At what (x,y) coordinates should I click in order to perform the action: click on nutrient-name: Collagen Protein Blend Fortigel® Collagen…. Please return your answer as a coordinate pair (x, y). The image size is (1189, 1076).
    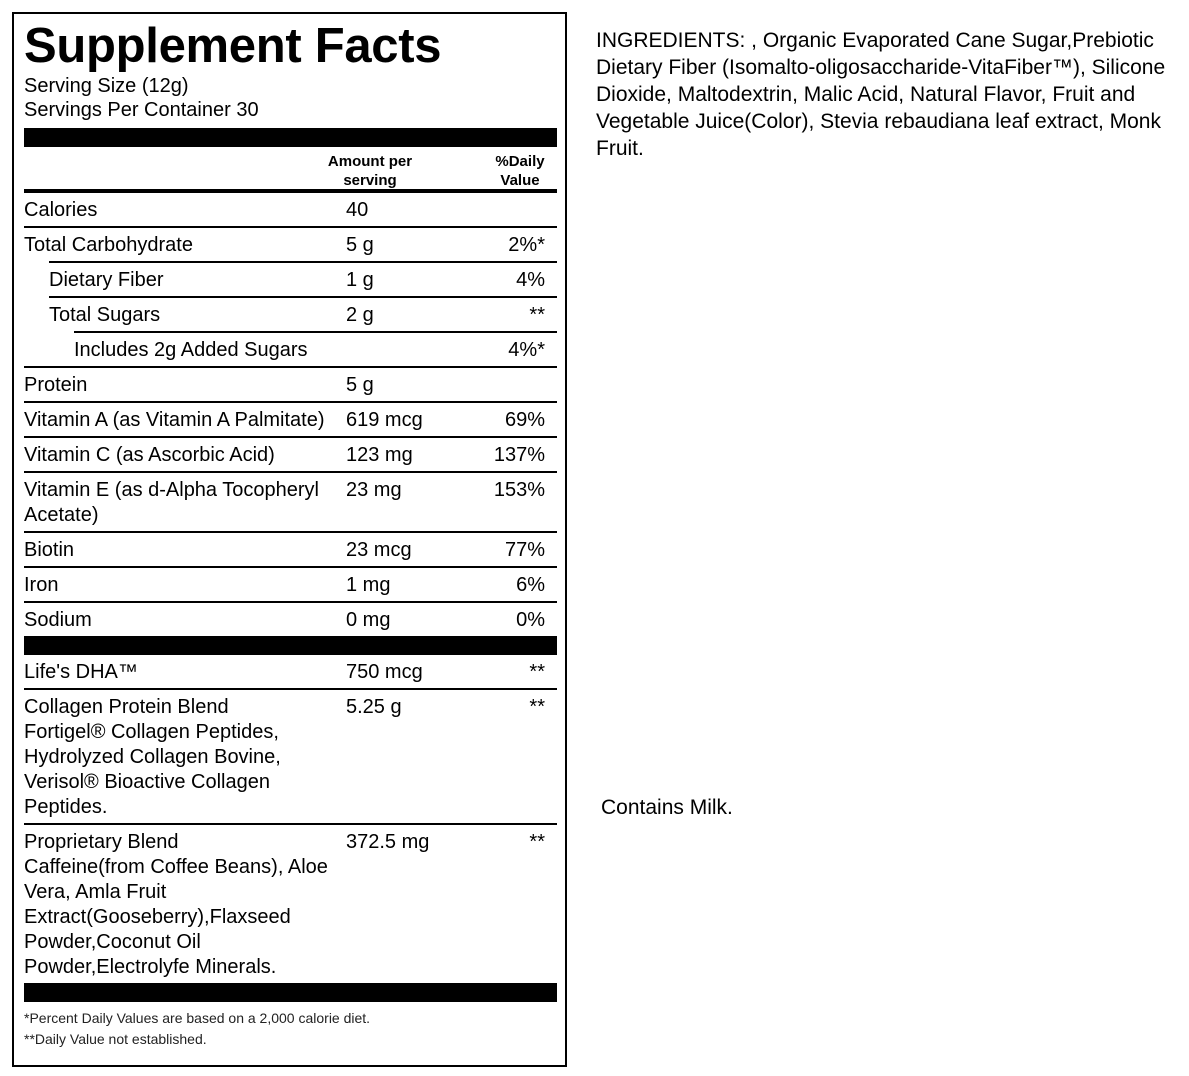
    Looking at the image, I should click on (185, 757).